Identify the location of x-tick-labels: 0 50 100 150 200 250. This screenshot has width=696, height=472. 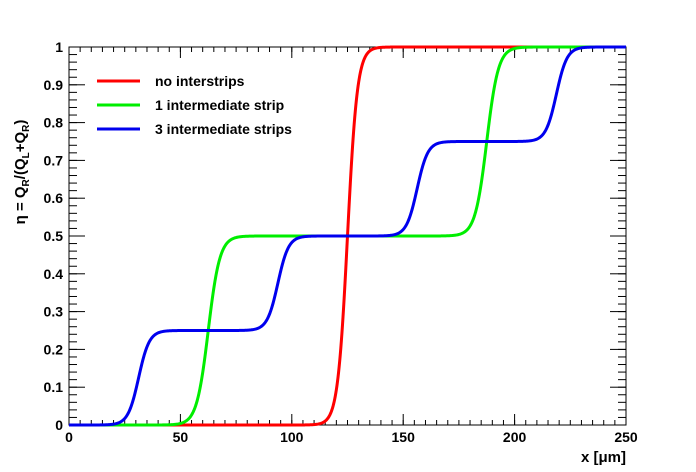
(351, 437).